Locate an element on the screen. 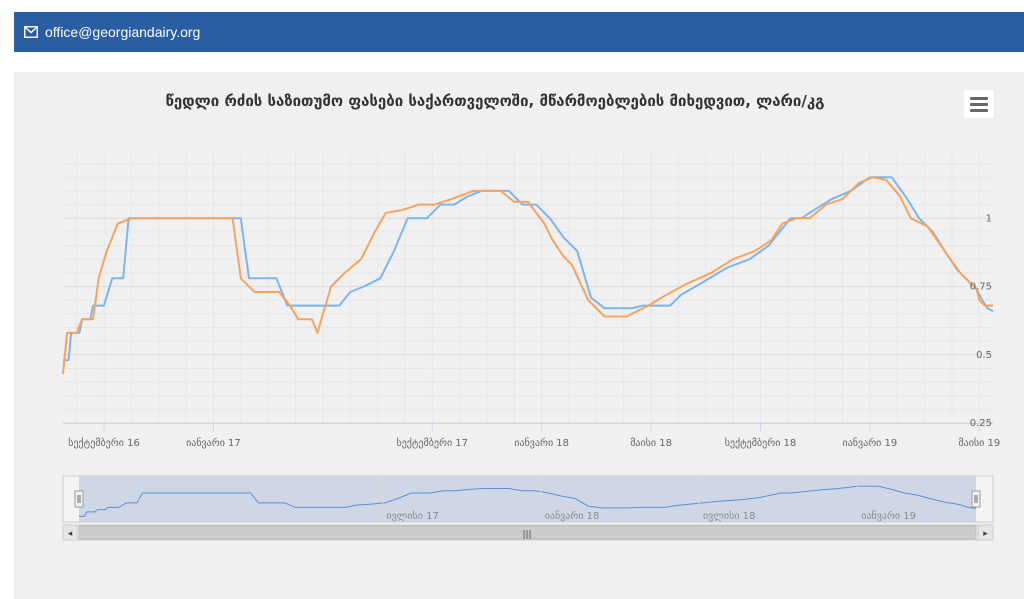 This screenshot has height=599, width=1024. y-tick-label: 0.25 is located at coordinates (981, 423).